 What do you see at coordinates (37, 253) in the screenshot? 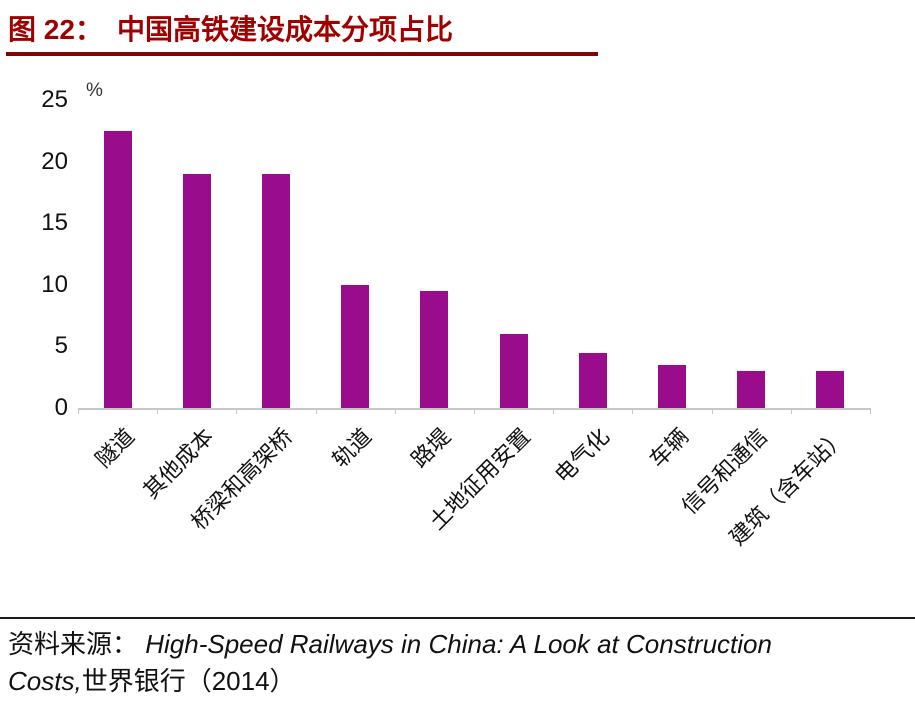
I see `y-axis: 0 5 10 15 20 25` at bounding box center [37, 253].